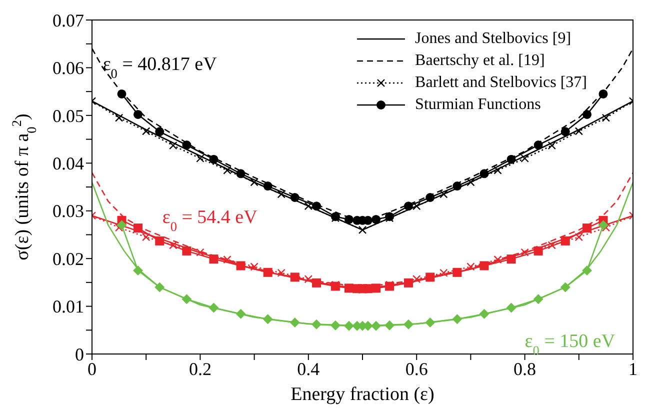 The image size is (653, 420). I want to click on x-axis-title: Energy fraction (ε), so click(362, 394).